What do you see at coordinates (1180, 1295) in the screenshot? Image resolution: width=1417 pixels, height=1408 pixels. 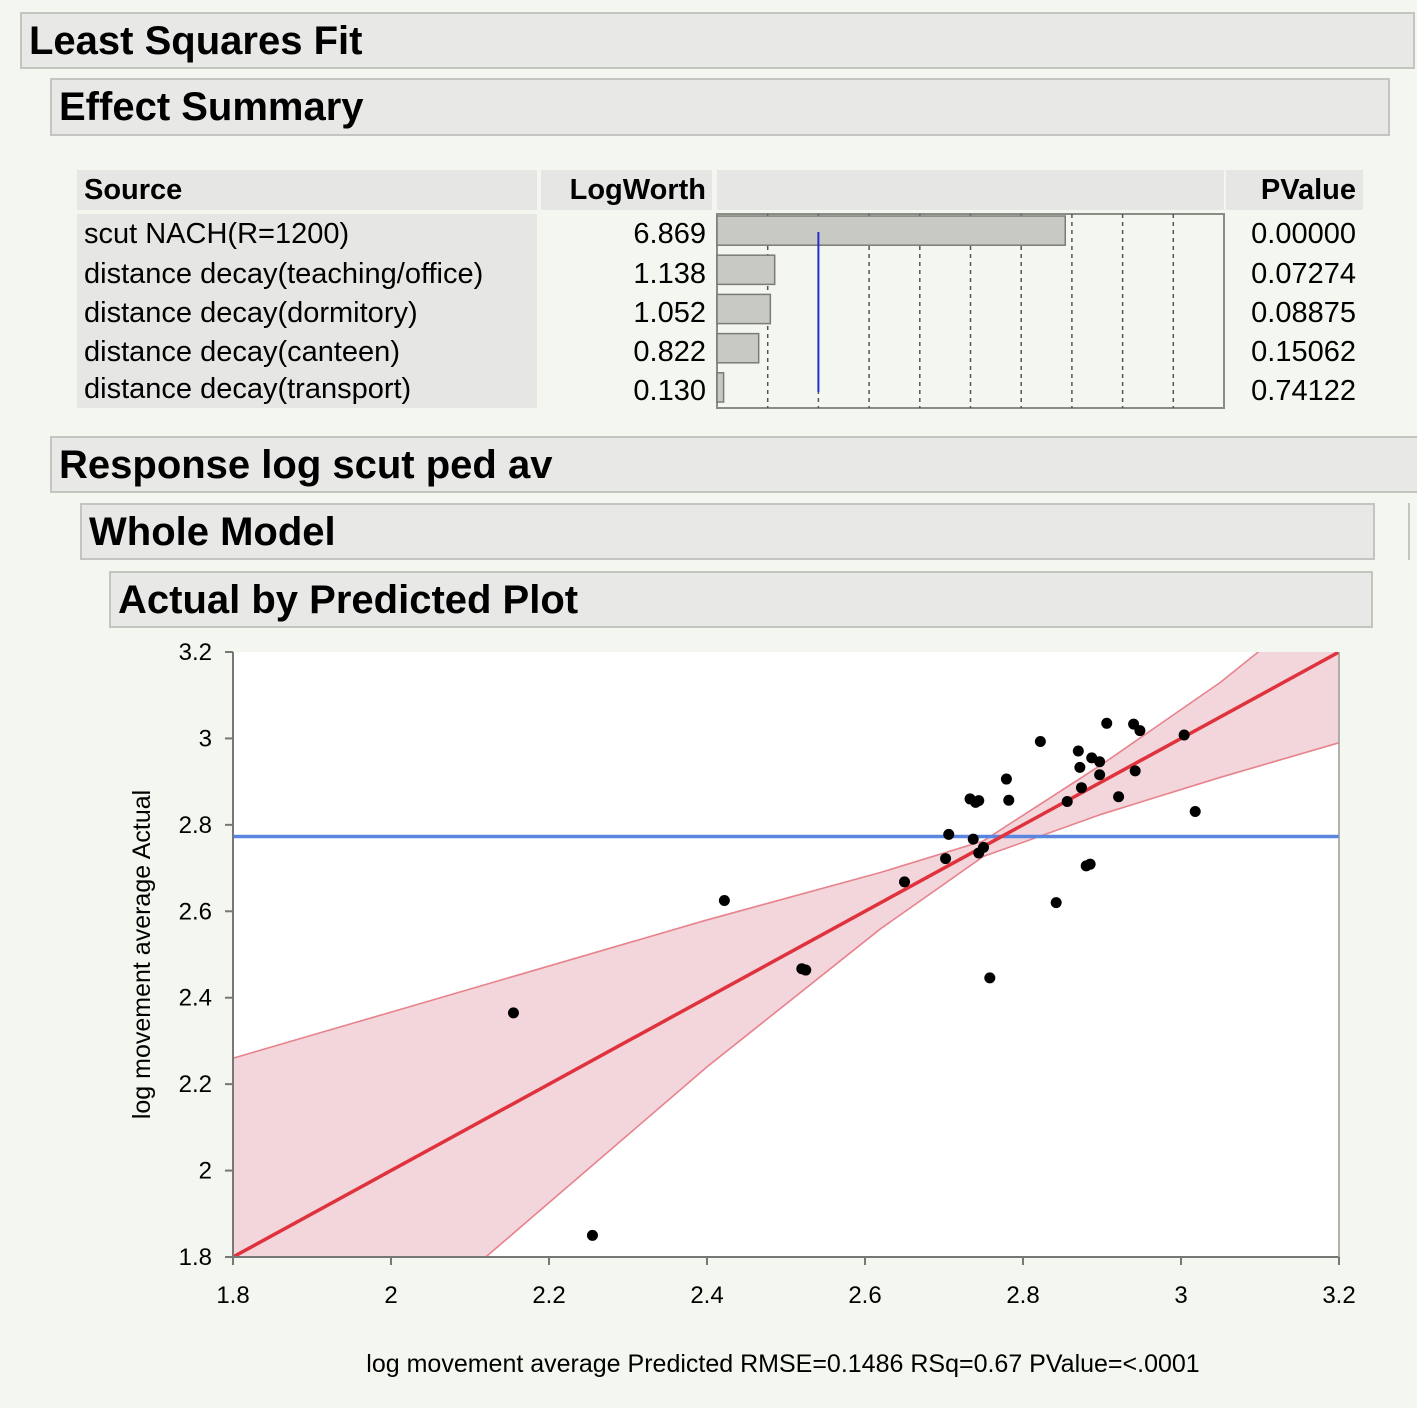 I see `x-tick-label: 3` at bounding box center [1180, 1295].